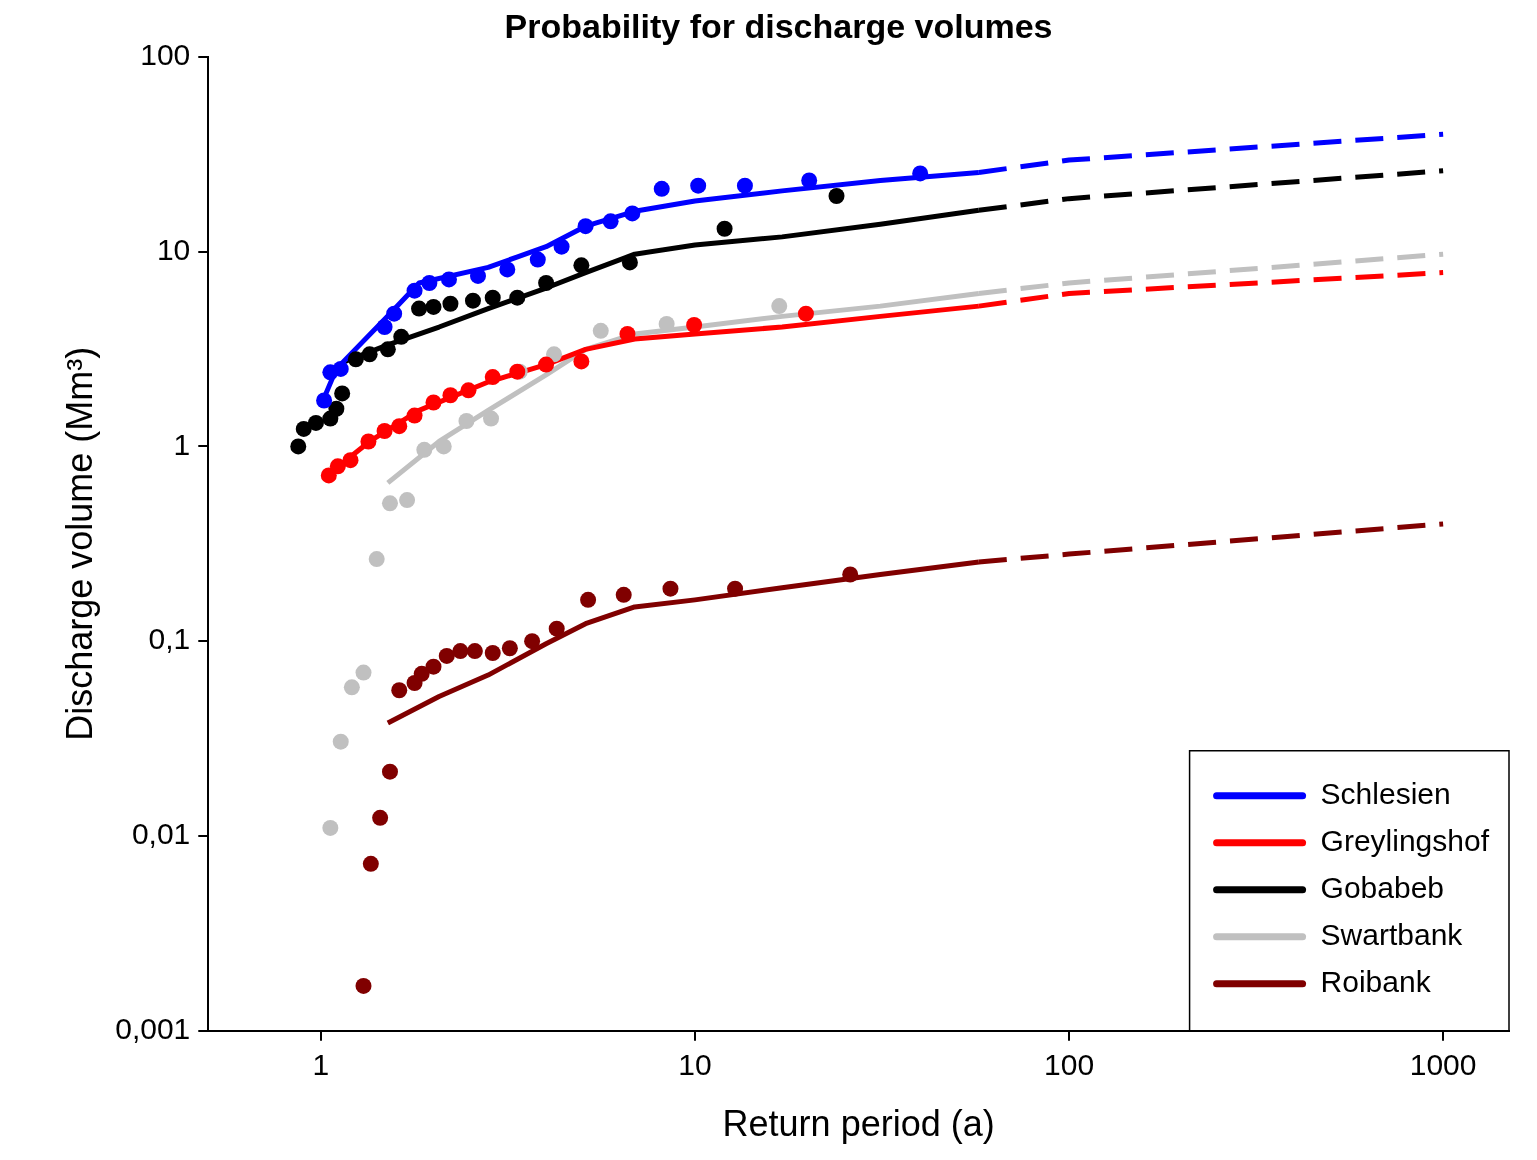  What do you see at coordinates (695, 1065) in the screenshot?
I see `x-tick-label: 10` at bounding box center [695, 1065].